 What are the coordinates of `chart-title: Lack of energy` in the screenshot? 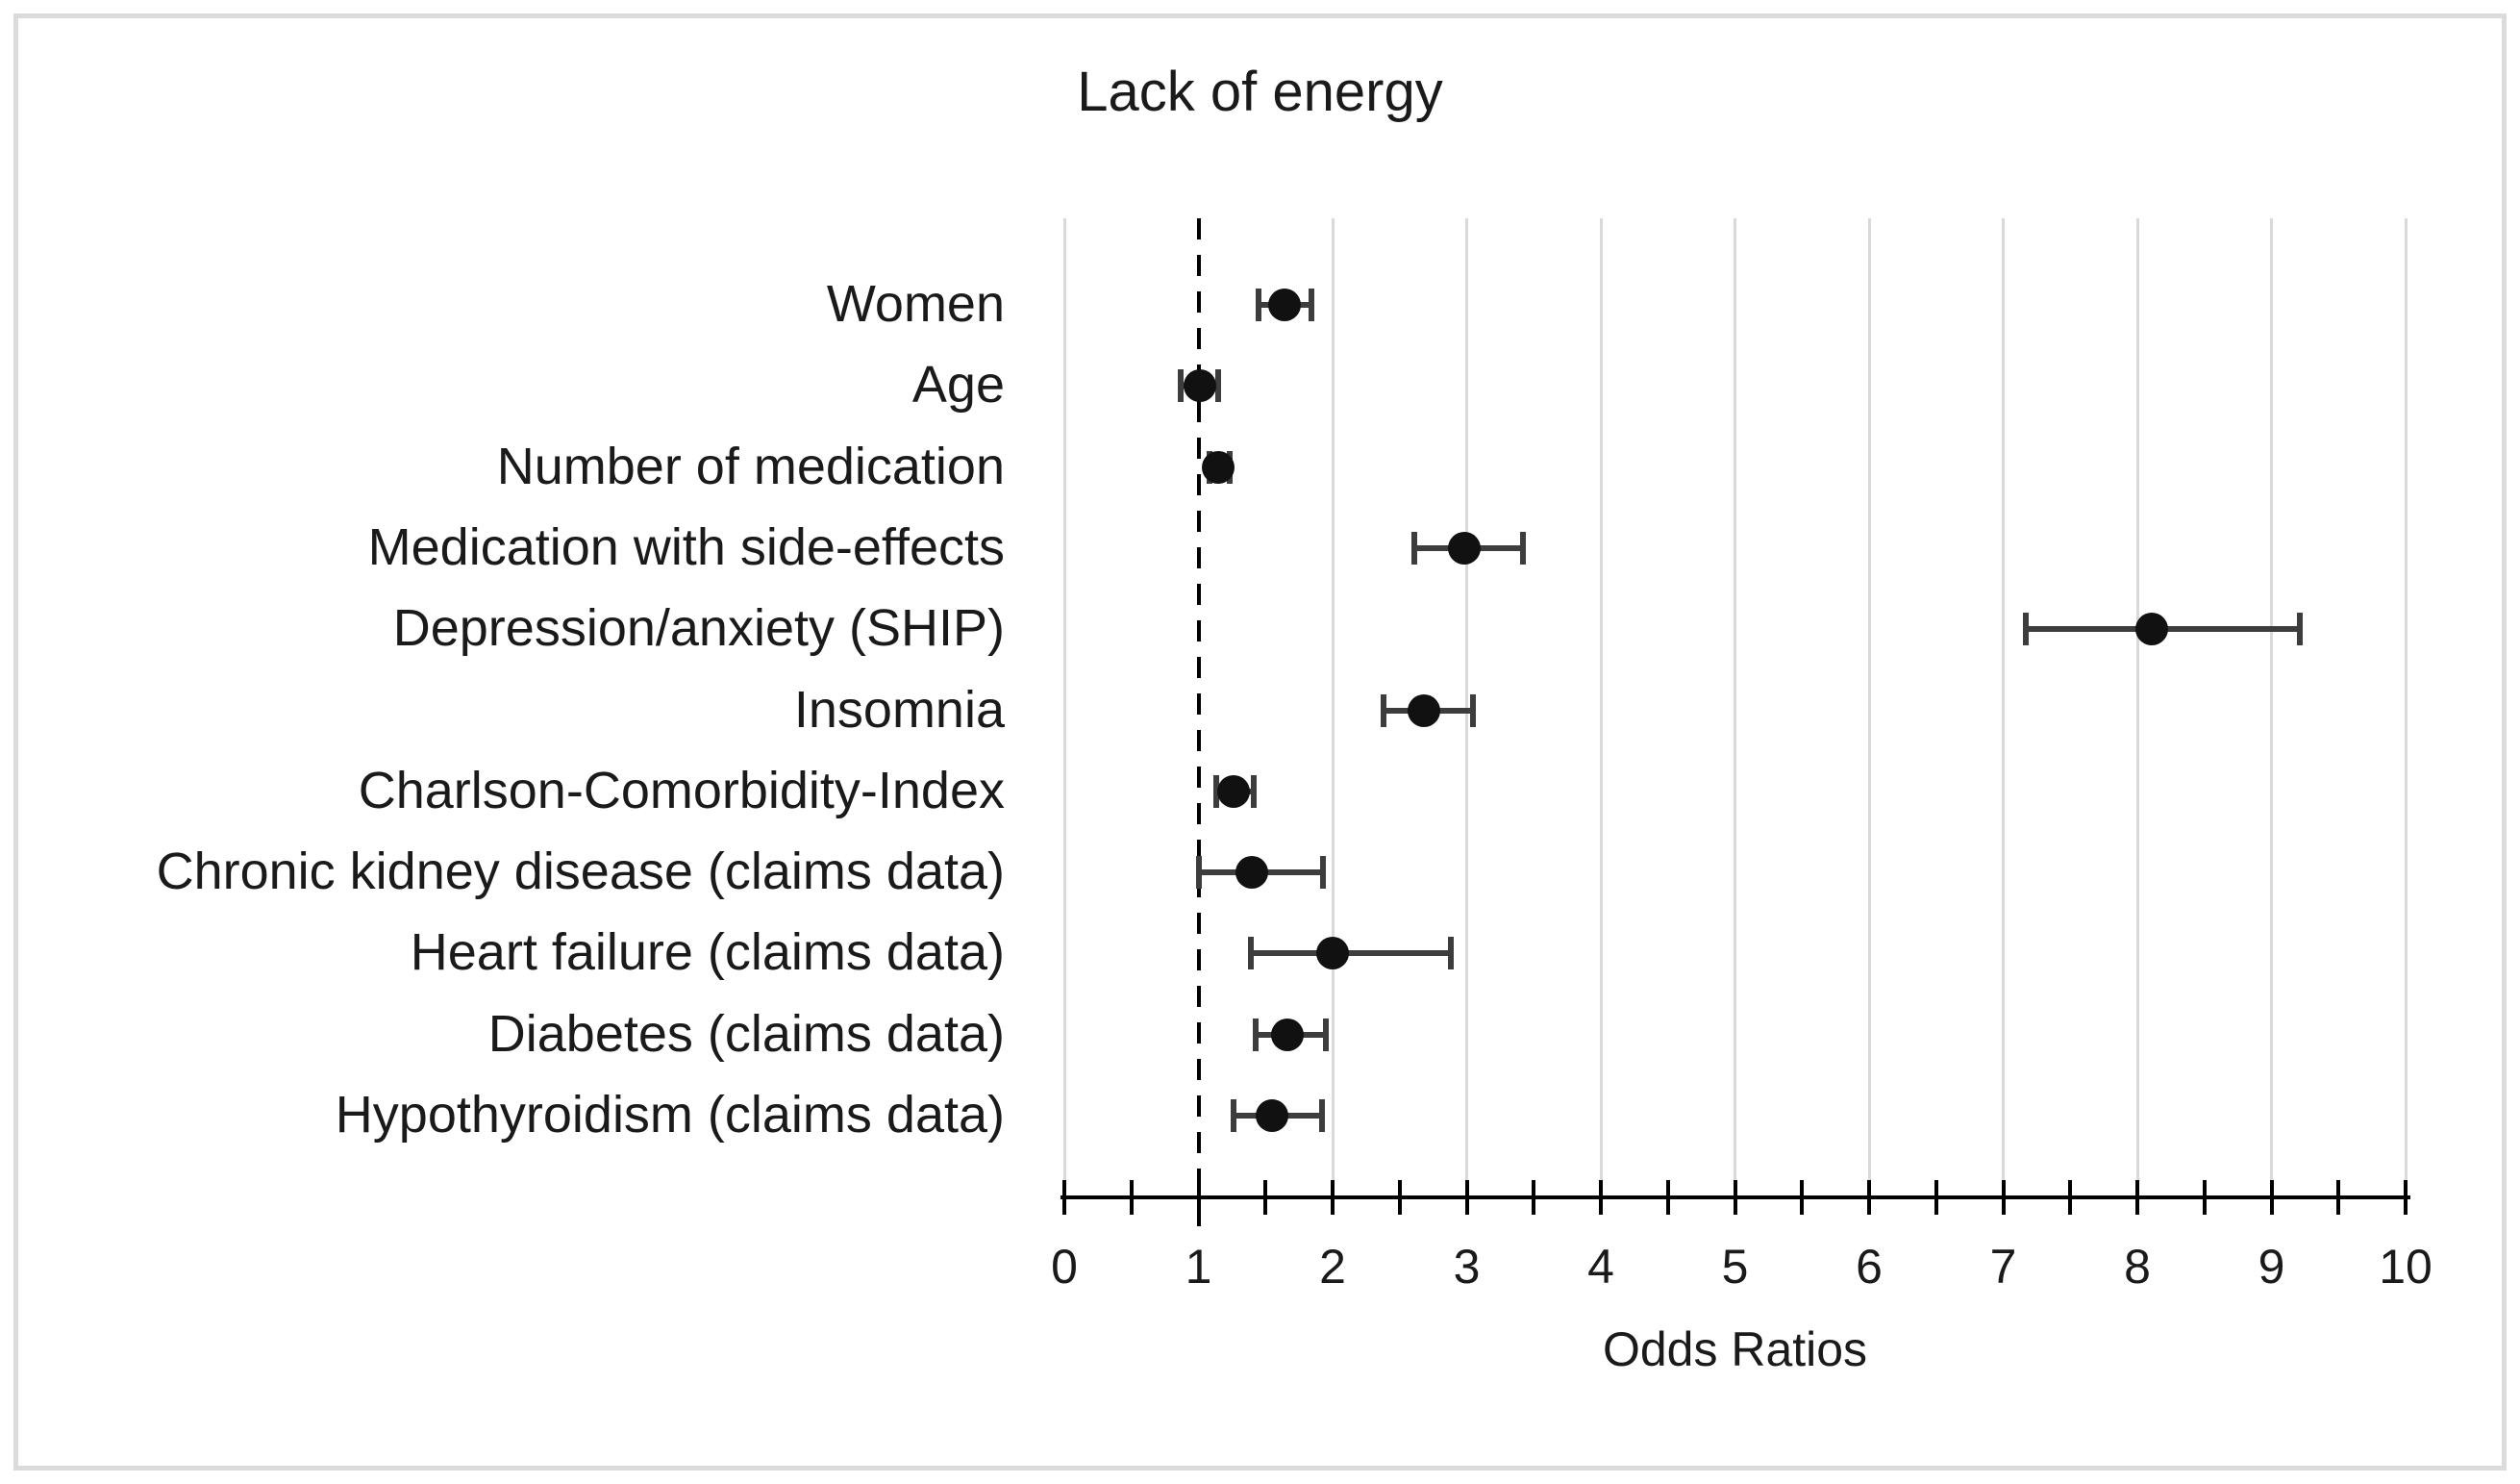 It's located at (1260, 92).